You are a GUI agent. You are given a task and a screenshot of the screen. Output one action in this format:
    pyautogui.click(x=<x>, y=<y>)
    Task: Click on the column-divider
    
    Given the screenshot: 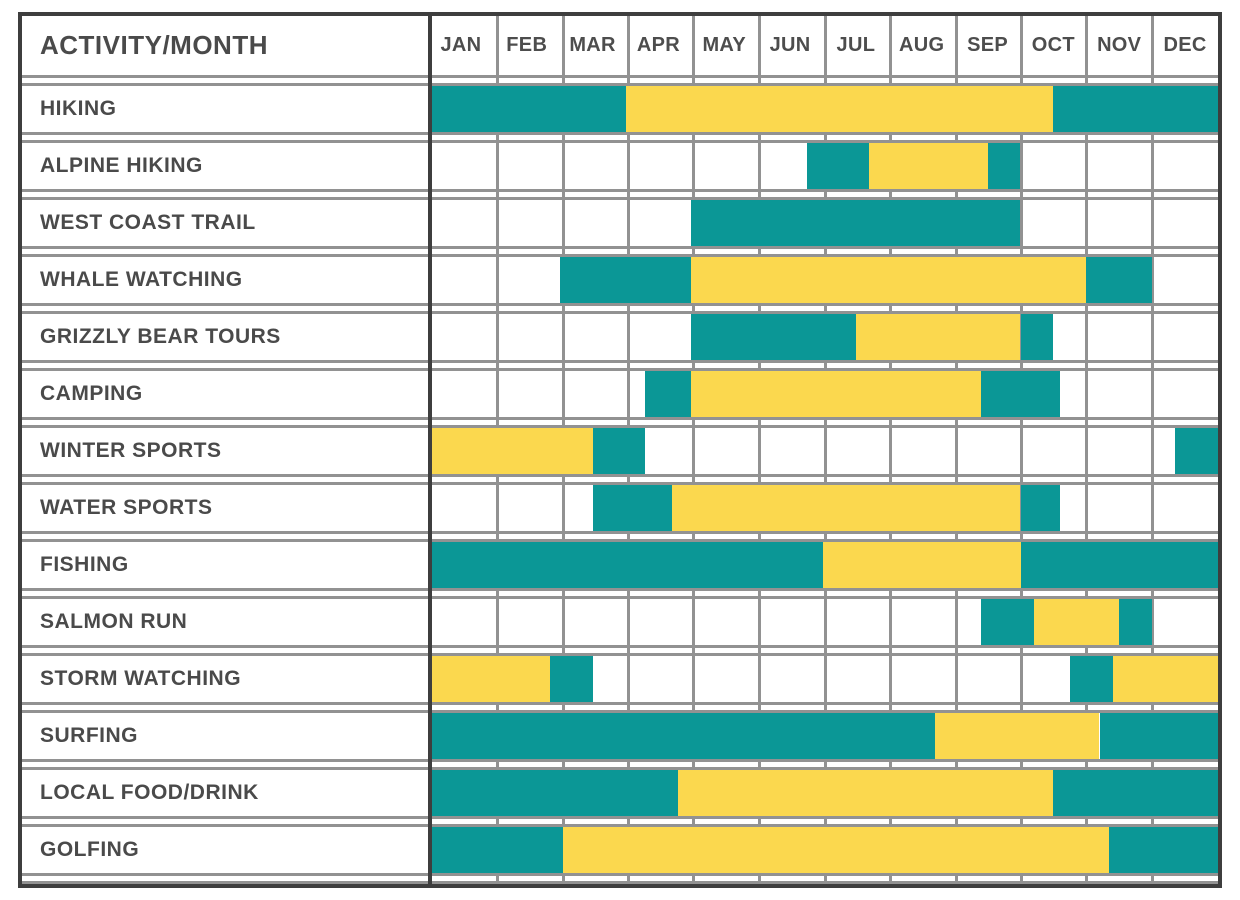 What is the action you would take?
    pyautogui.click(x=430, y=450)
    